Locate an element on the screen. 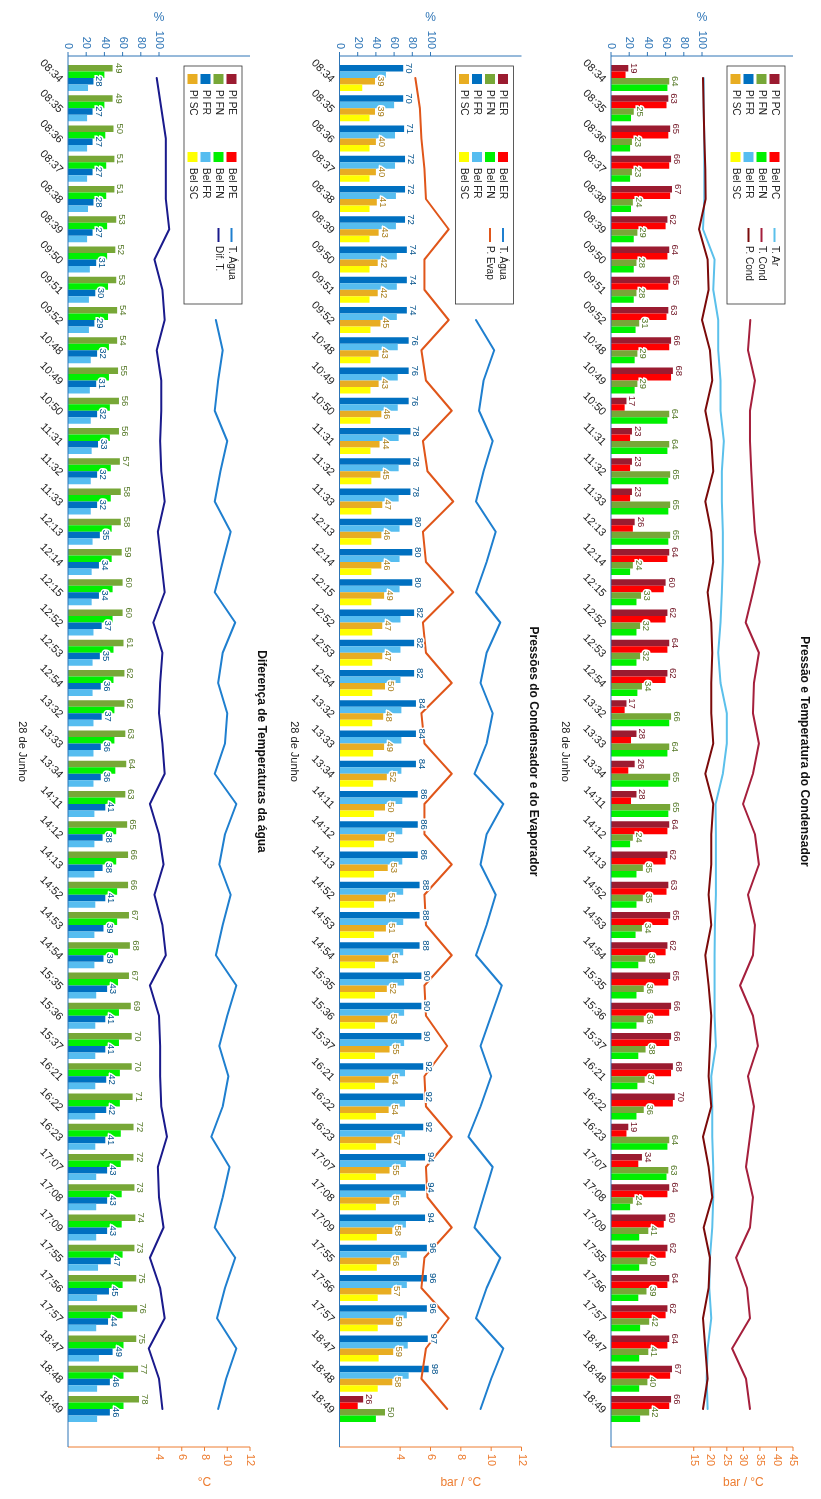 This screenshot has width=821, height=1499. x-tick-label: 12 is located at coordinates (522, 1460).